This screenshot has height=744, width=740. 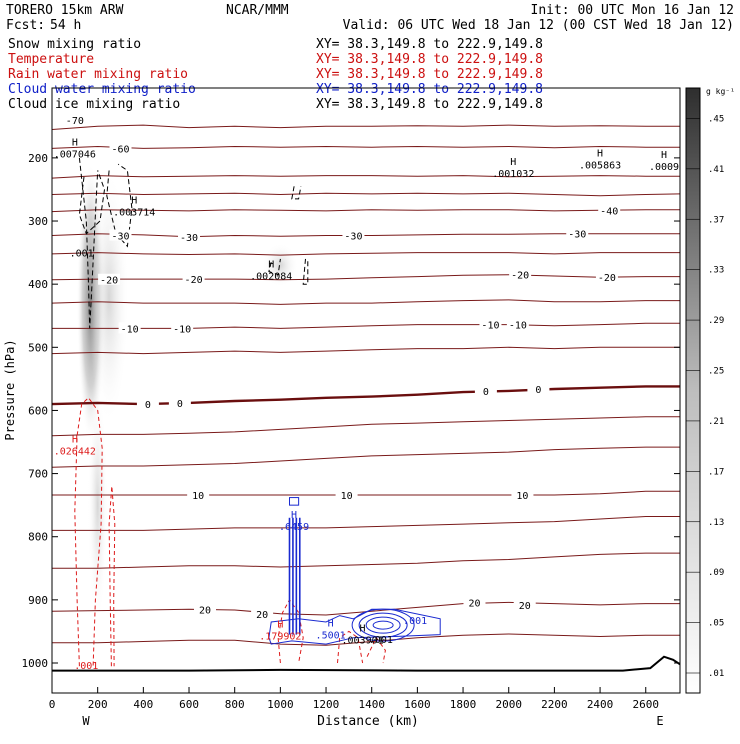 I want to click on maximum-value: .026442, so click(x=75, y=451).